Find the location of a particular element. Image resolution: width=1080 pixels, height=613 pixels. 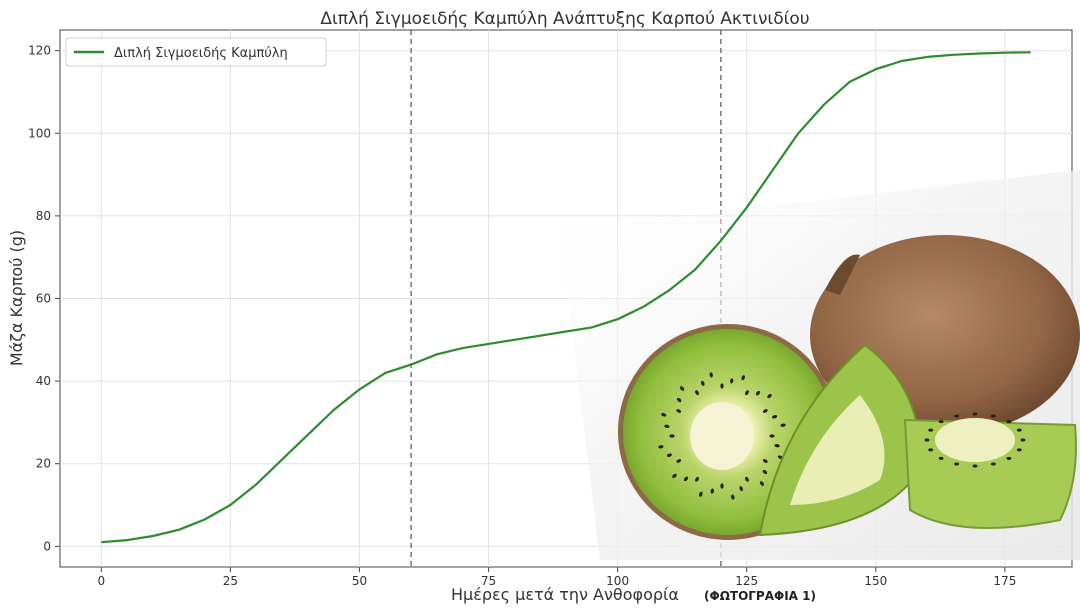

x-tick-label: 75 is located at coordinates (488, 581).